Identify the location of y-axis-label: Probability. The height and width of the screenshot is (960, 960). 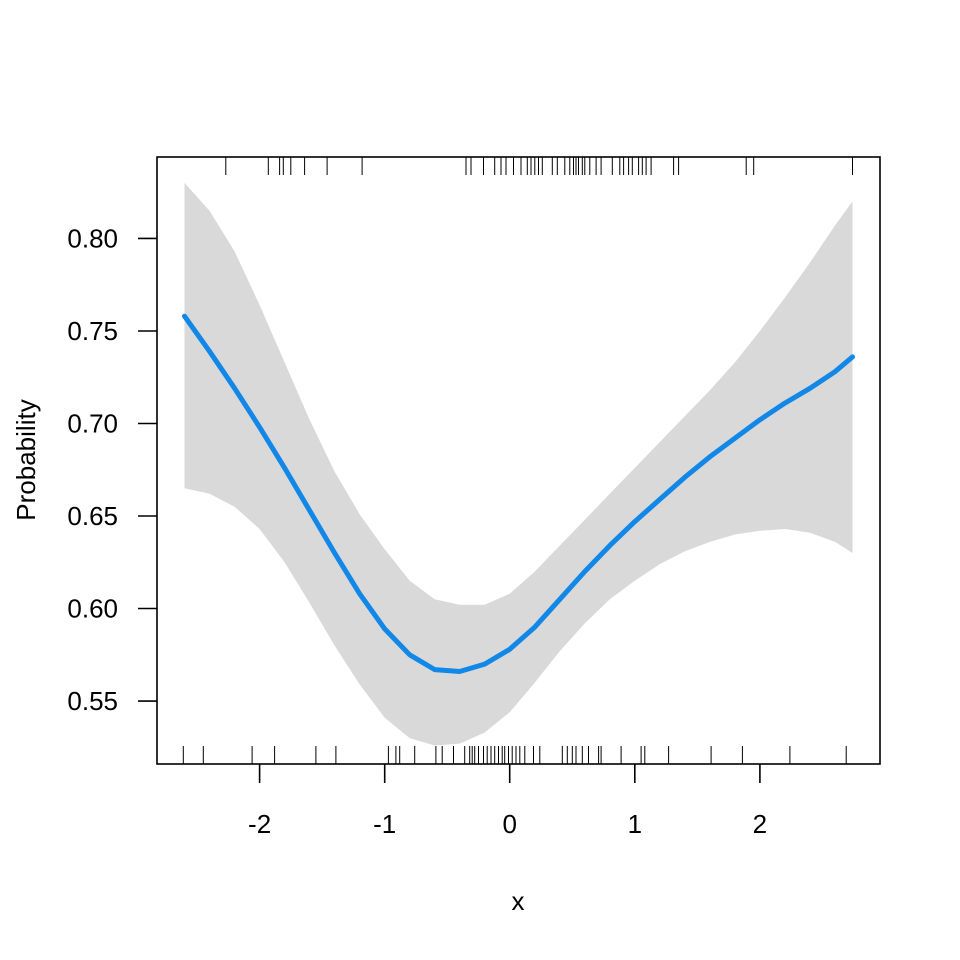
(26, 459).